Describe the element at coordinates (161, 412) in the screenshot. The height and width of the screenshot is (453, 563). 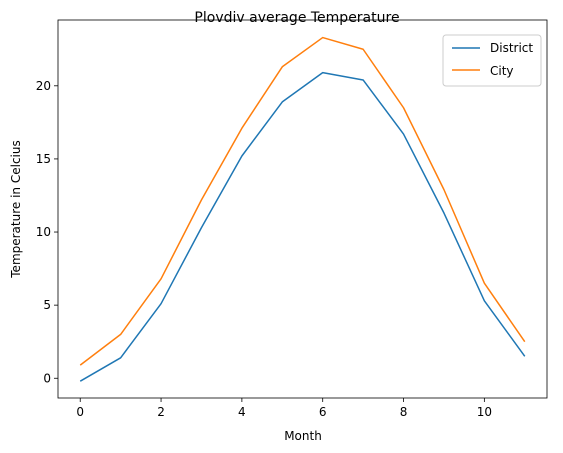
I see `x-tick-label: 2` at that location.